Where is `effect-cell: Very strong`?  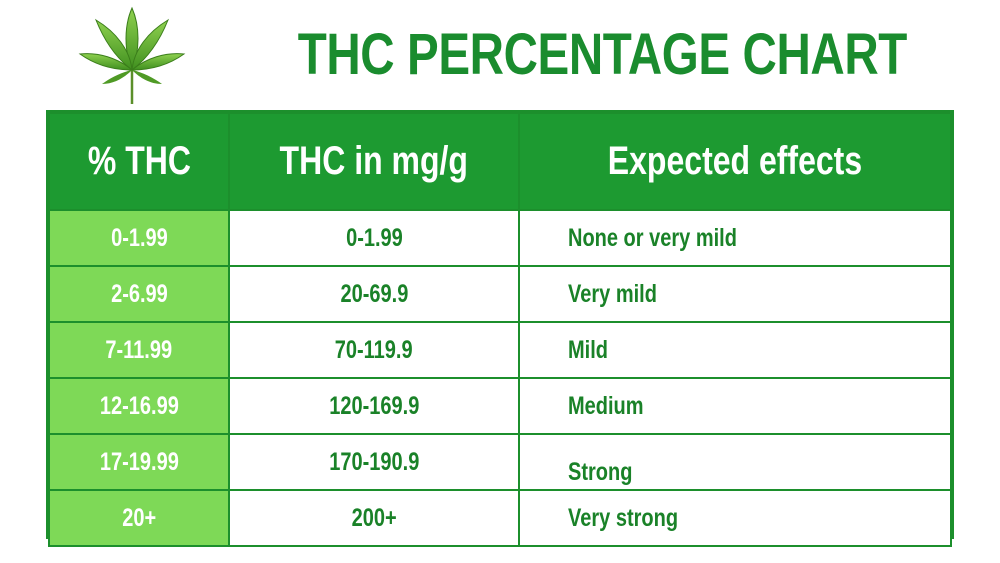
effect-cell: Very strong is located at coordinates (735, 518).